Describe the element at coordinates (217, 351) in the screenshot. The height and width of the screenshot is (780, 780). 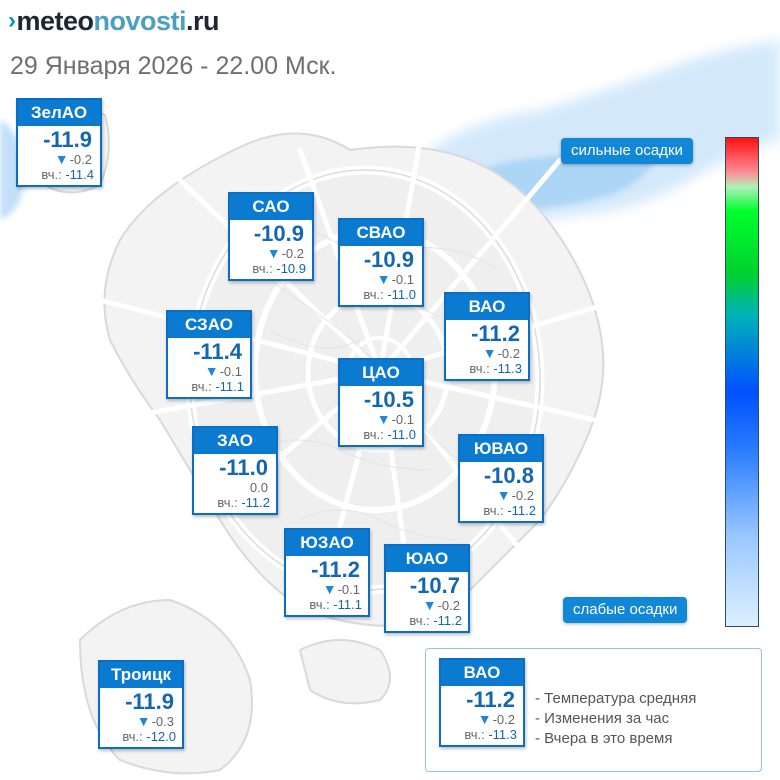
I see `district-temp: -11.4` at that location.